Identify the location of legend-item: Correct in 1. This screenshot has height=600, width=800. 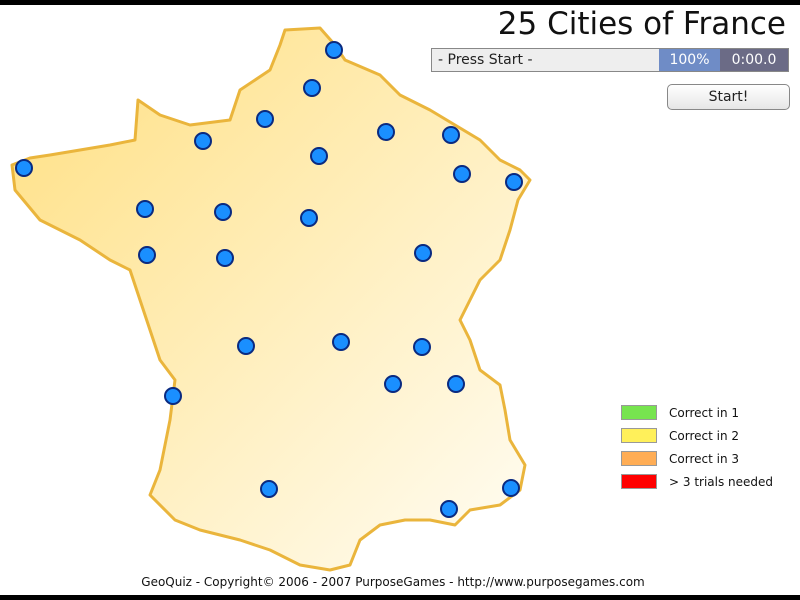
(697, 412).